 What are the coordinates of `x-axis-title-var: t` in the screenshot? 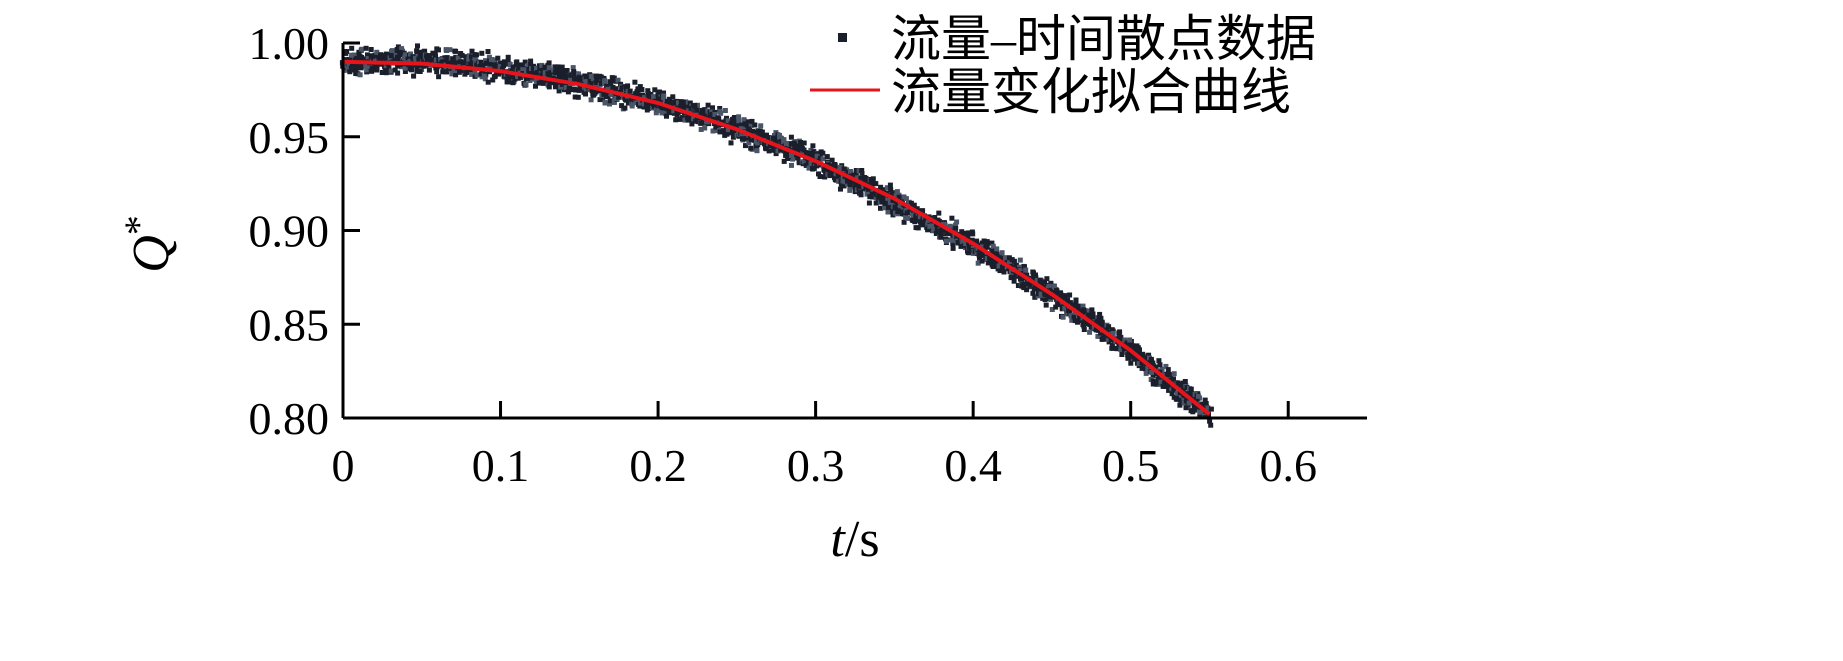 It's located at (838, 539).